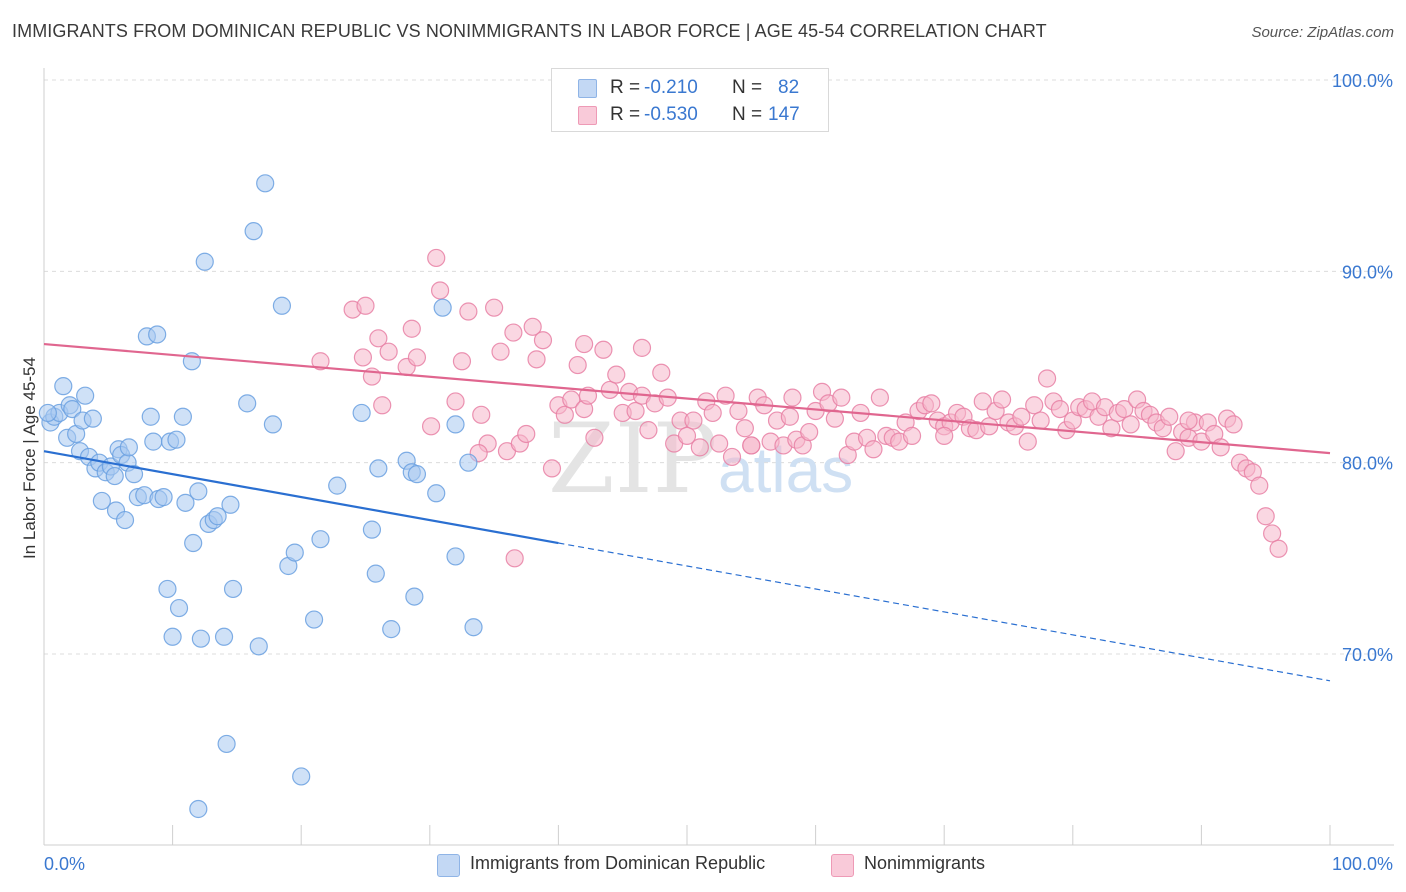  I want to click on y-tick-label: 80.0%, so click(1367, 464).